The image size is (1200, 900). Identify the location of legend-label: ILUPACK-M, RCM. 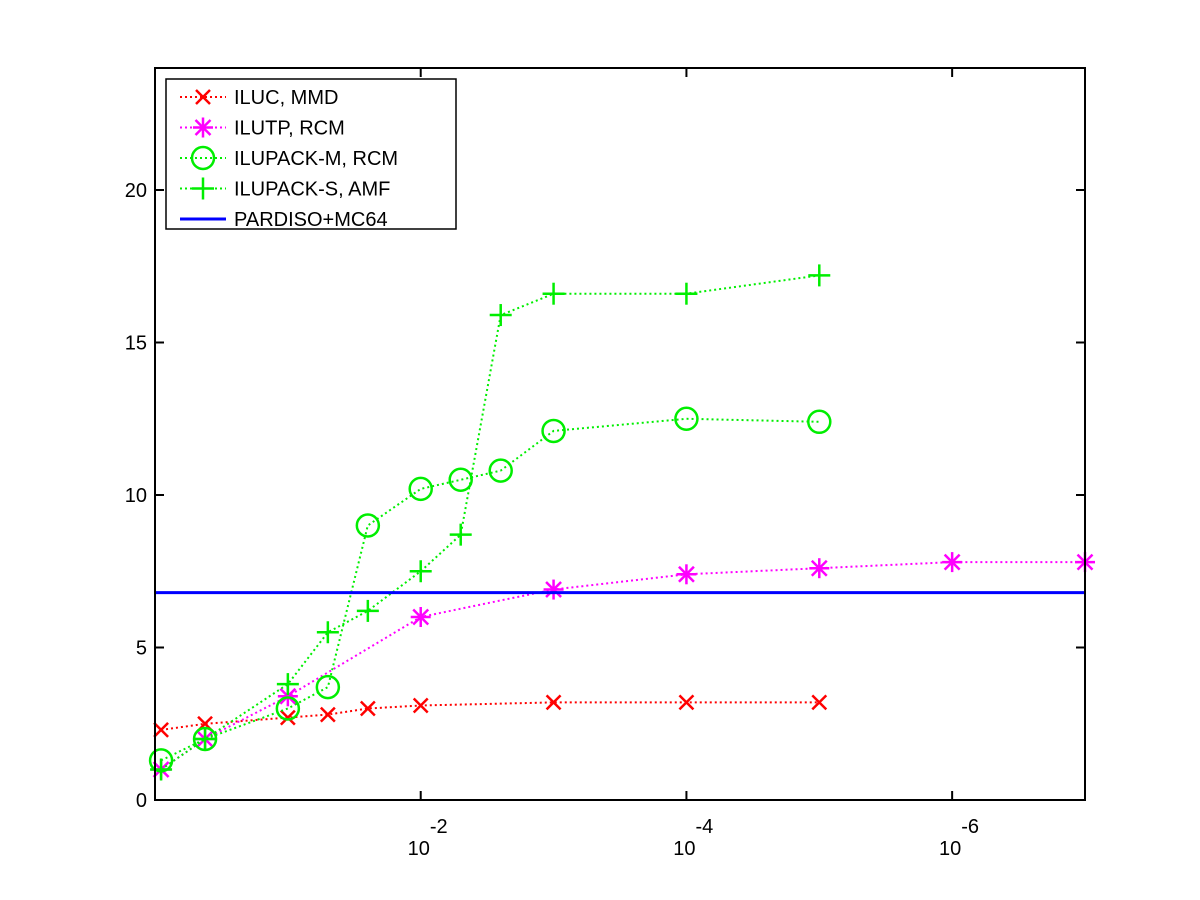
(316, 159).